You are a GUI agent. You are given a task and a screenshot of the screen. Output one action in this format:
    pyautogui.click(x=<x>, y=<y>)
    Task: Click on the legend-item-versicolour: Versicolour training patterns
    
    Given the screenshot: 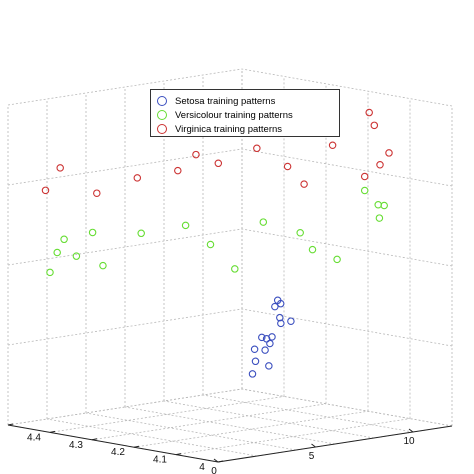 What is the action you would take?
    pyautogui.click(x=225, y=115)
    